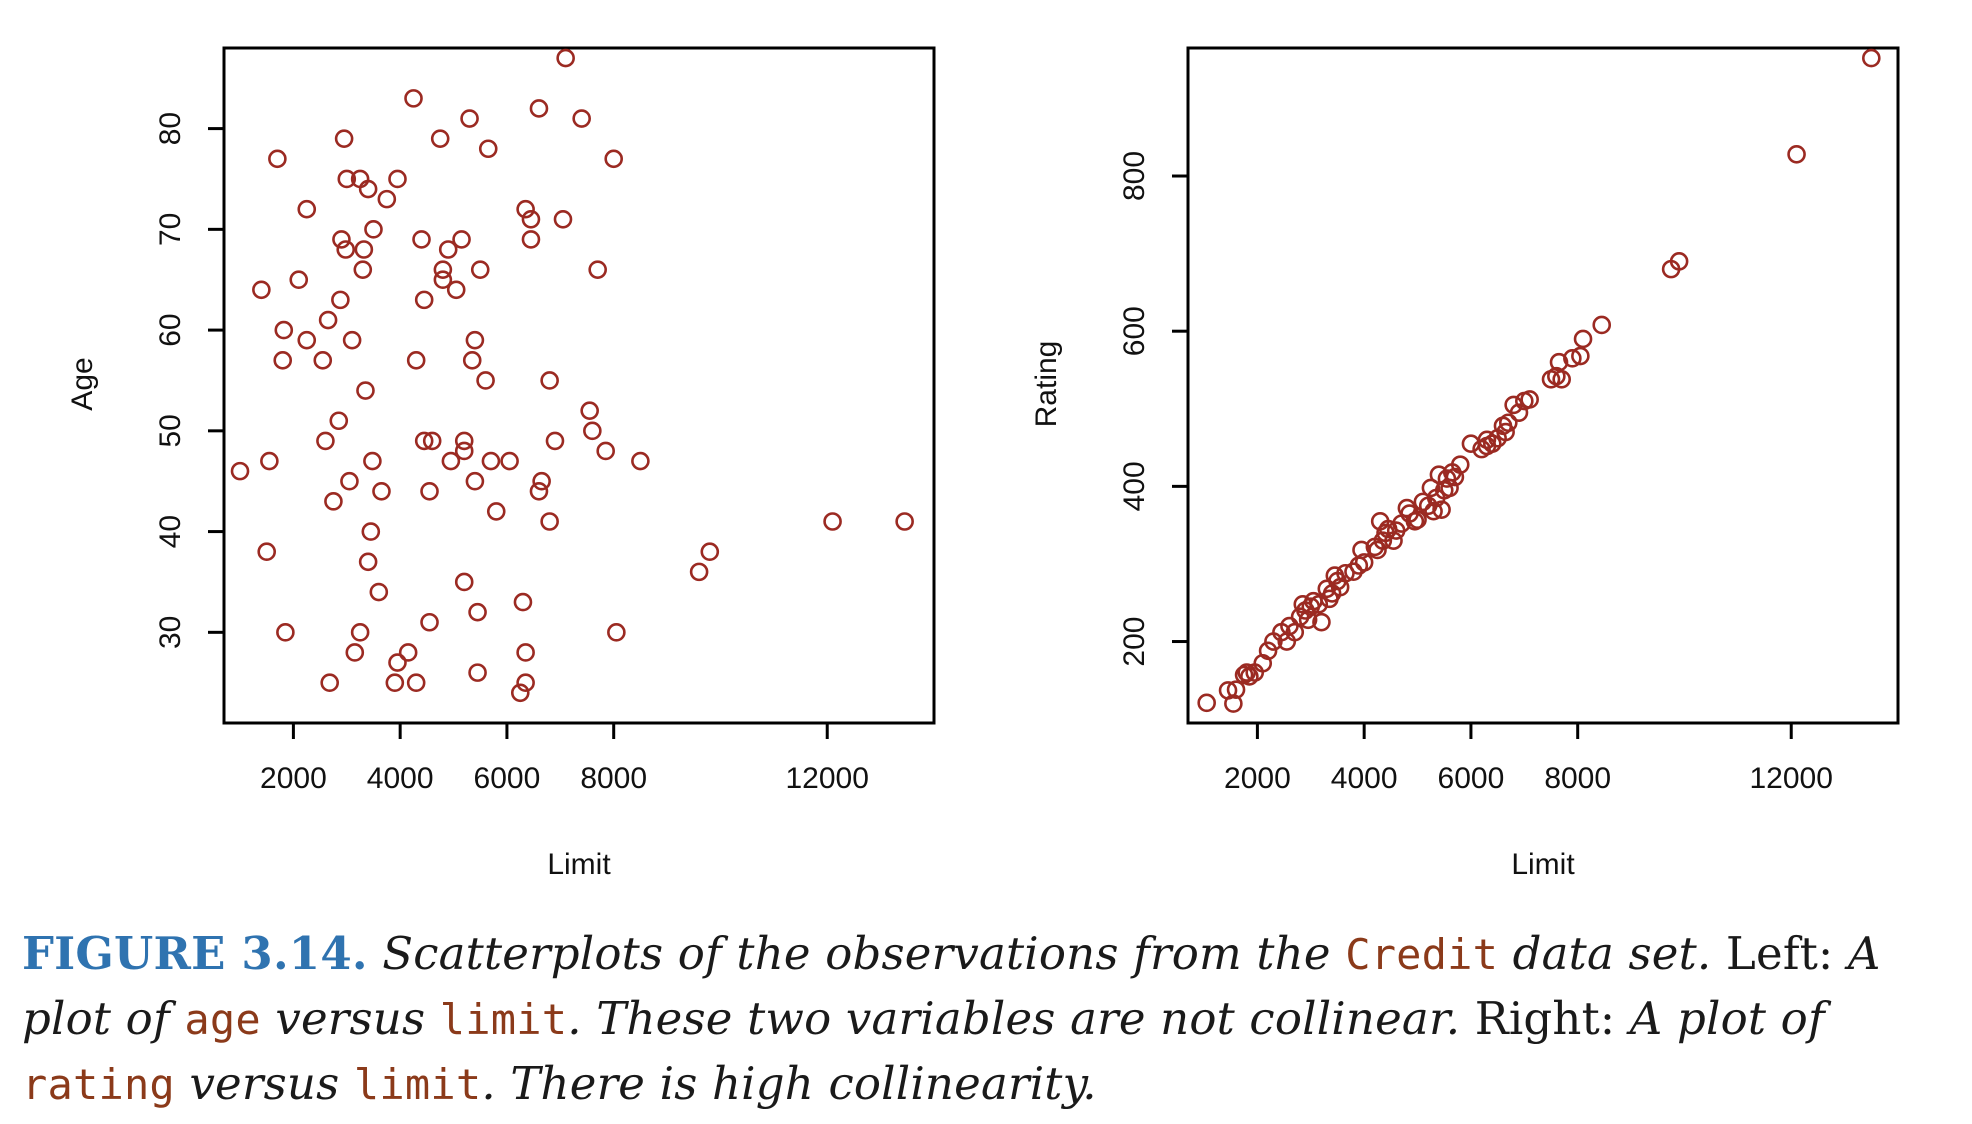 The height and width of the screenshot is (1124, 1972). Describe the element at coordinates (195, 953) in the screenshot. I see `figure-label: FIGURE 3.14.` at that location.